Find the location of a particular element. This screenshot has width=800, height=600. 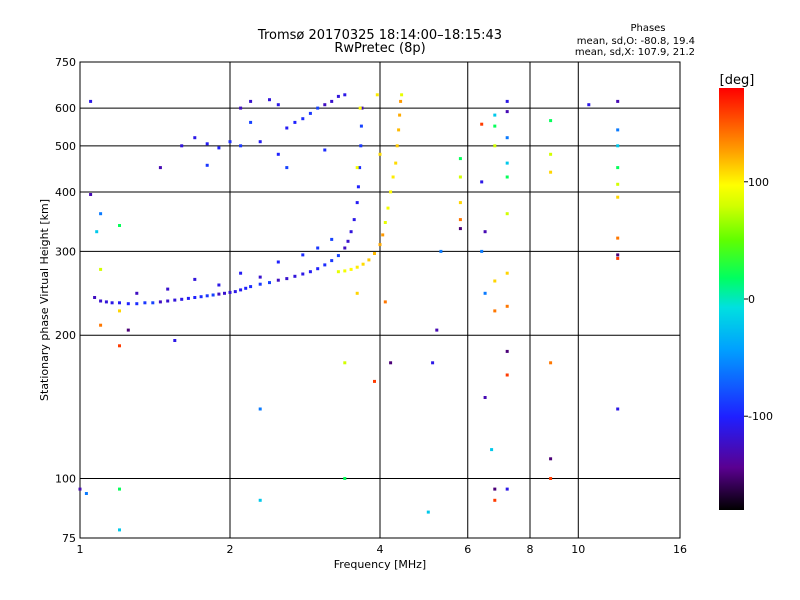

y-tick-label: 750 is located at coordinates (65, 62).